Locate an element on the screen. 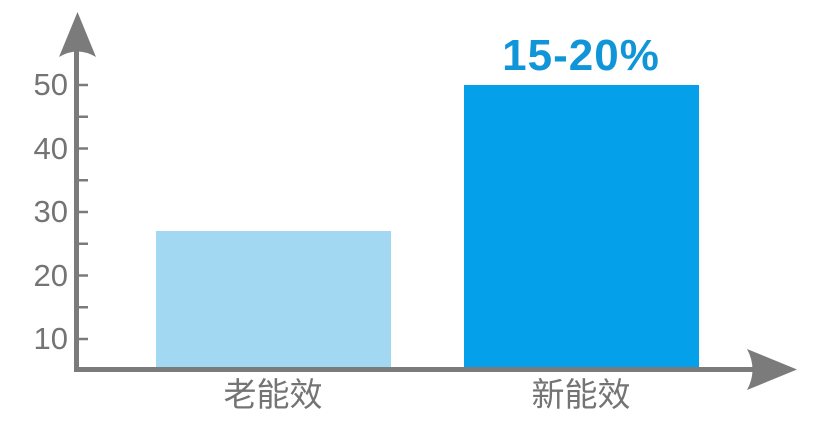 The width and height of the screenshot is (828, 428). x-category-label: 老能效 is located at coordinates (273, 394).